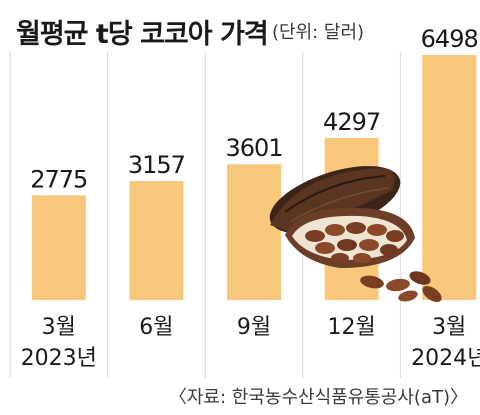 This screenshot has width=480, height=415. What do you see at coordinates (449, 39) in the screenshot?
I see `data-label: 6498` at bounding box center [449, 39].